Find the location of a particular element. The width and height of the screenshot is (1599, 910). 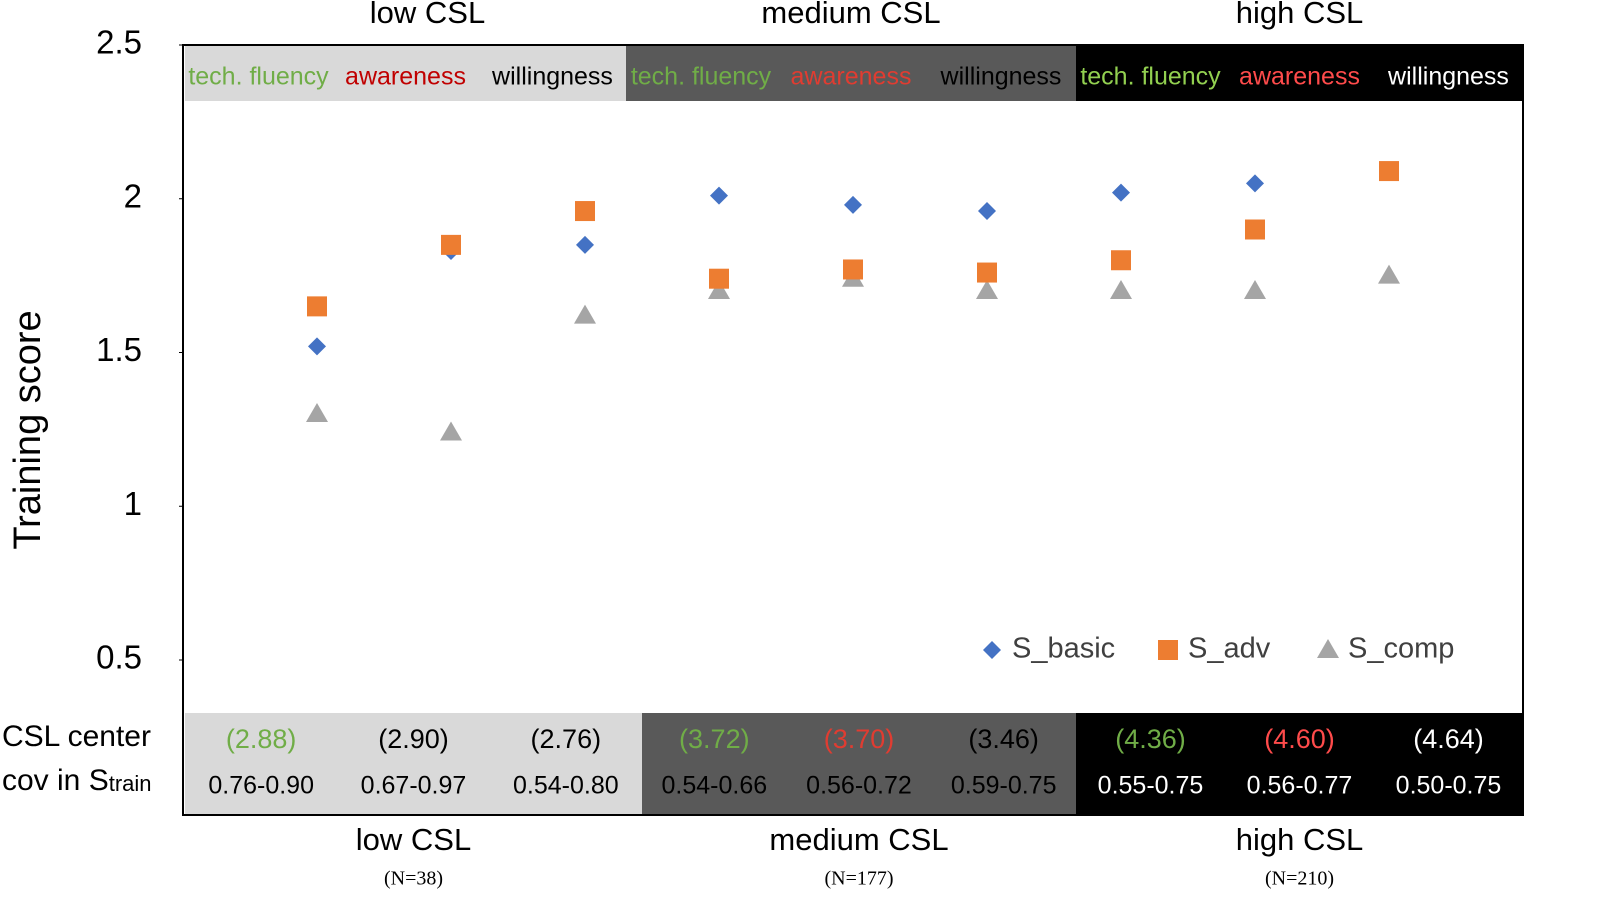

row-label-main: cov in S is located at coordinates (55, 780).